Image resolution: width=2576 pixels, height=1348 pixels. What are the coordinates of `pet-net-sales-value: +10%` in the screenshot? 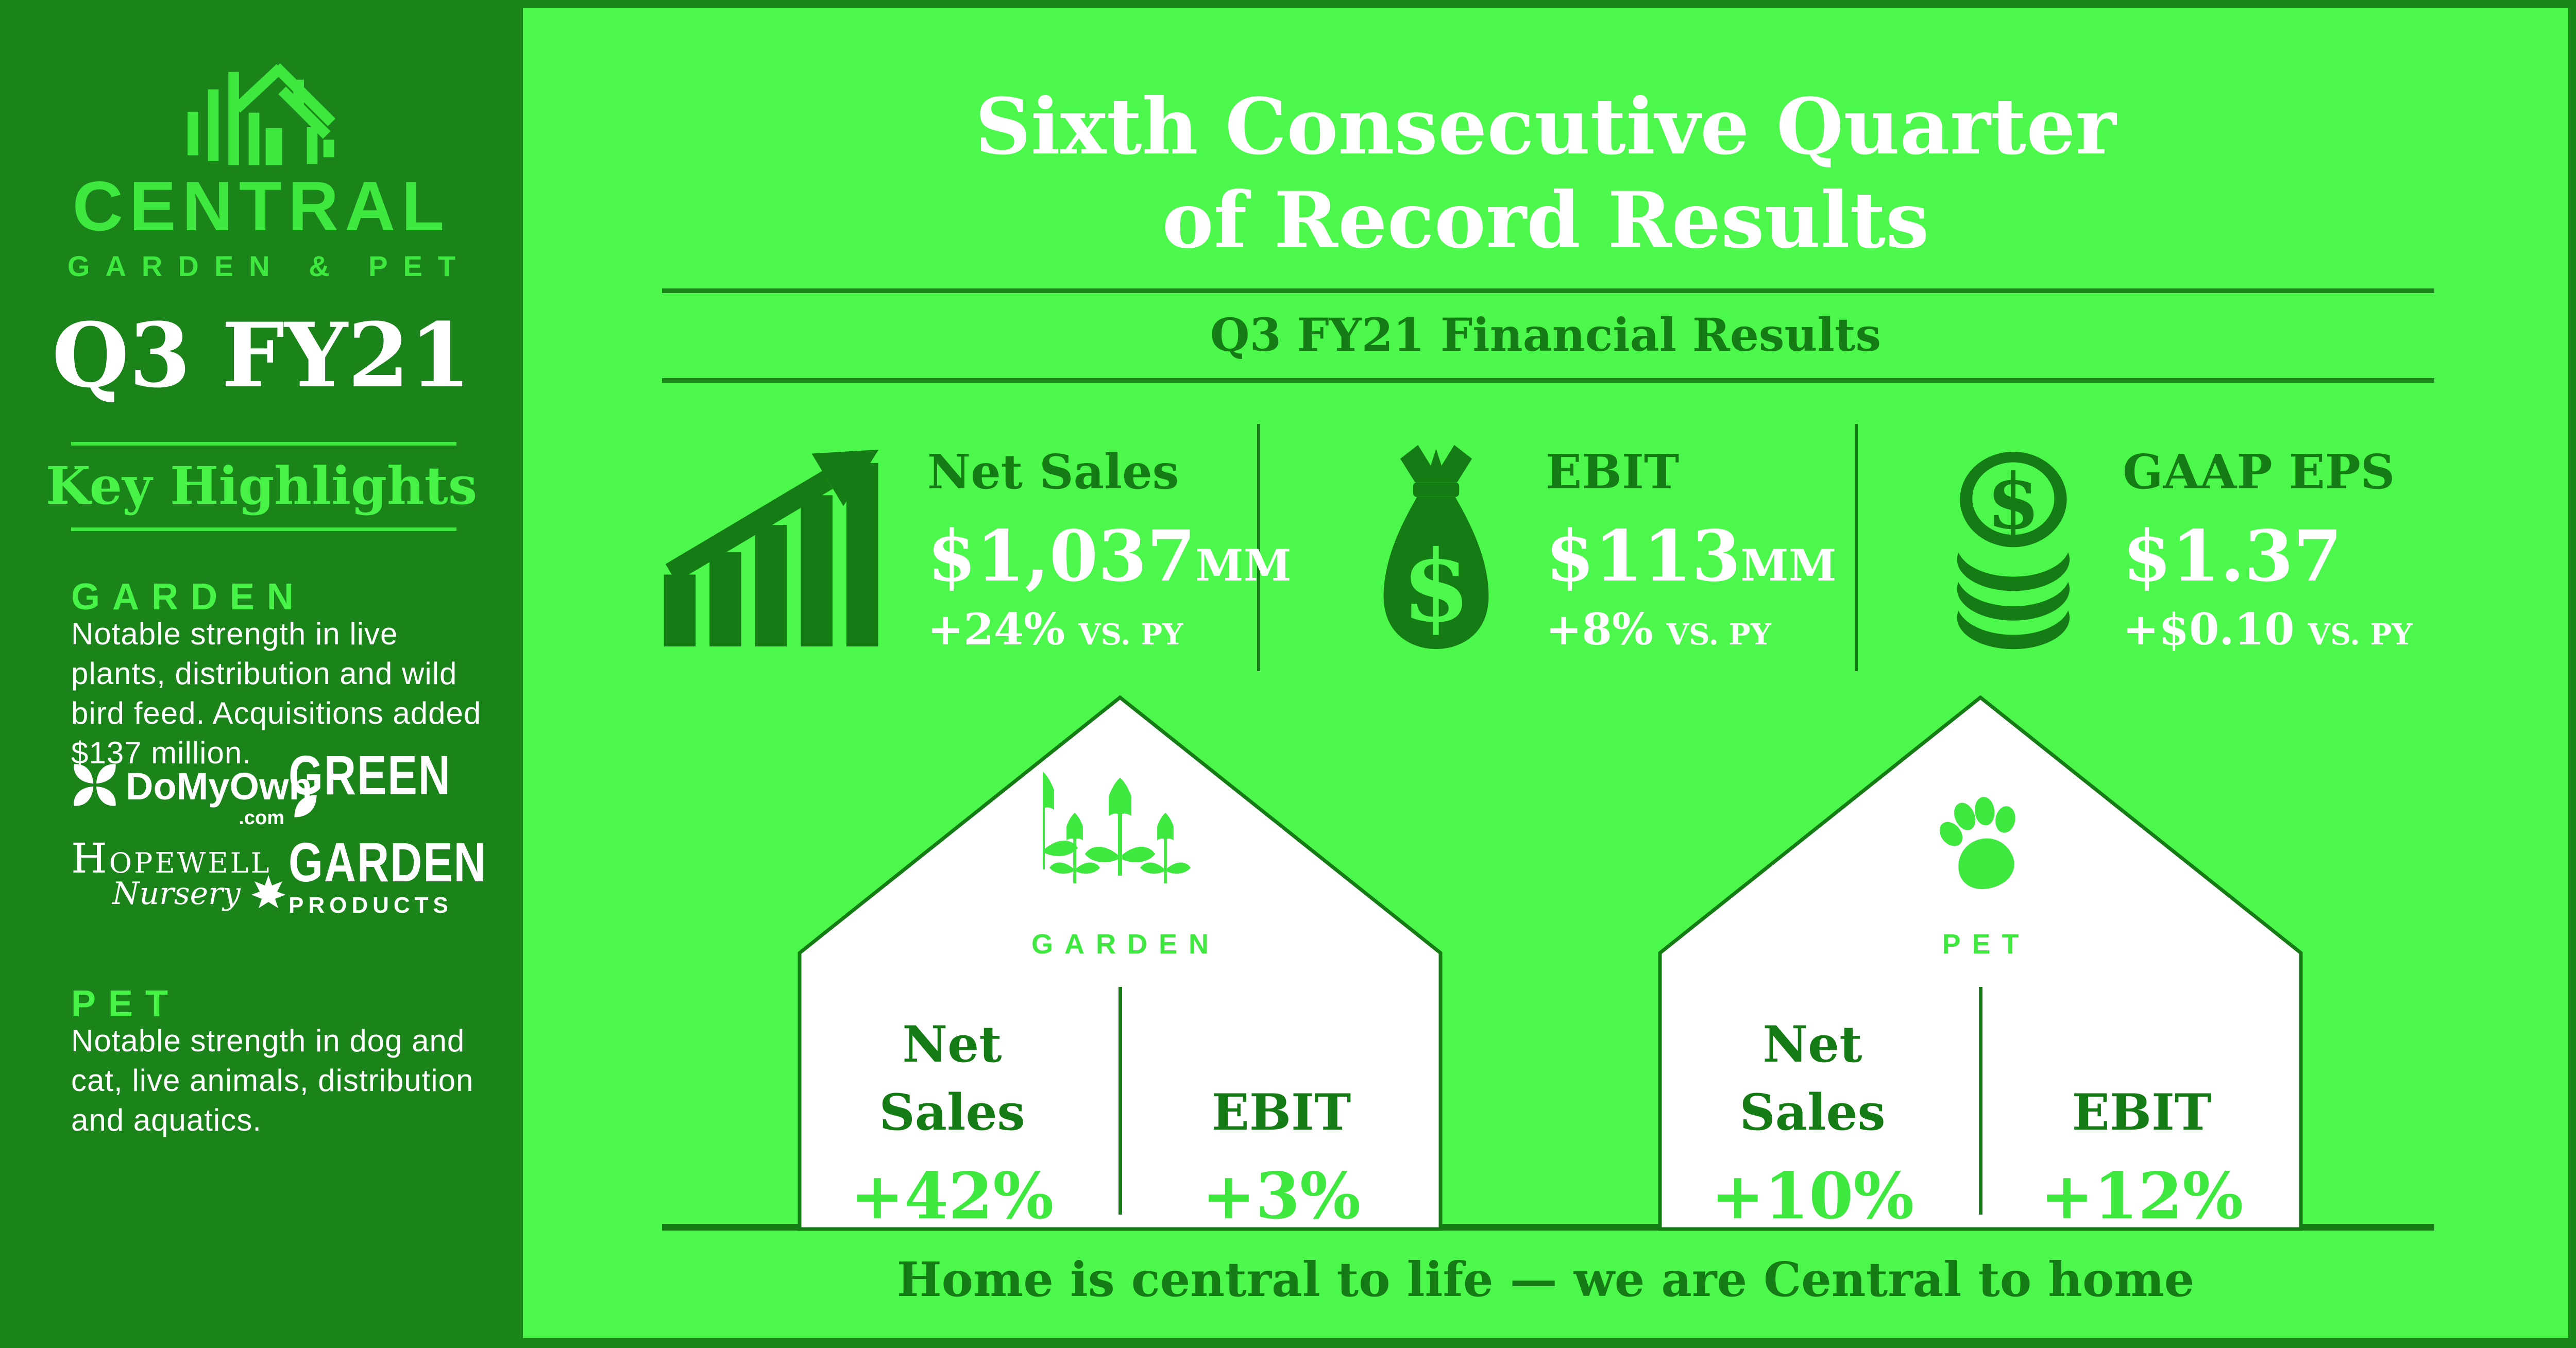 It's located at (1812, 1196).